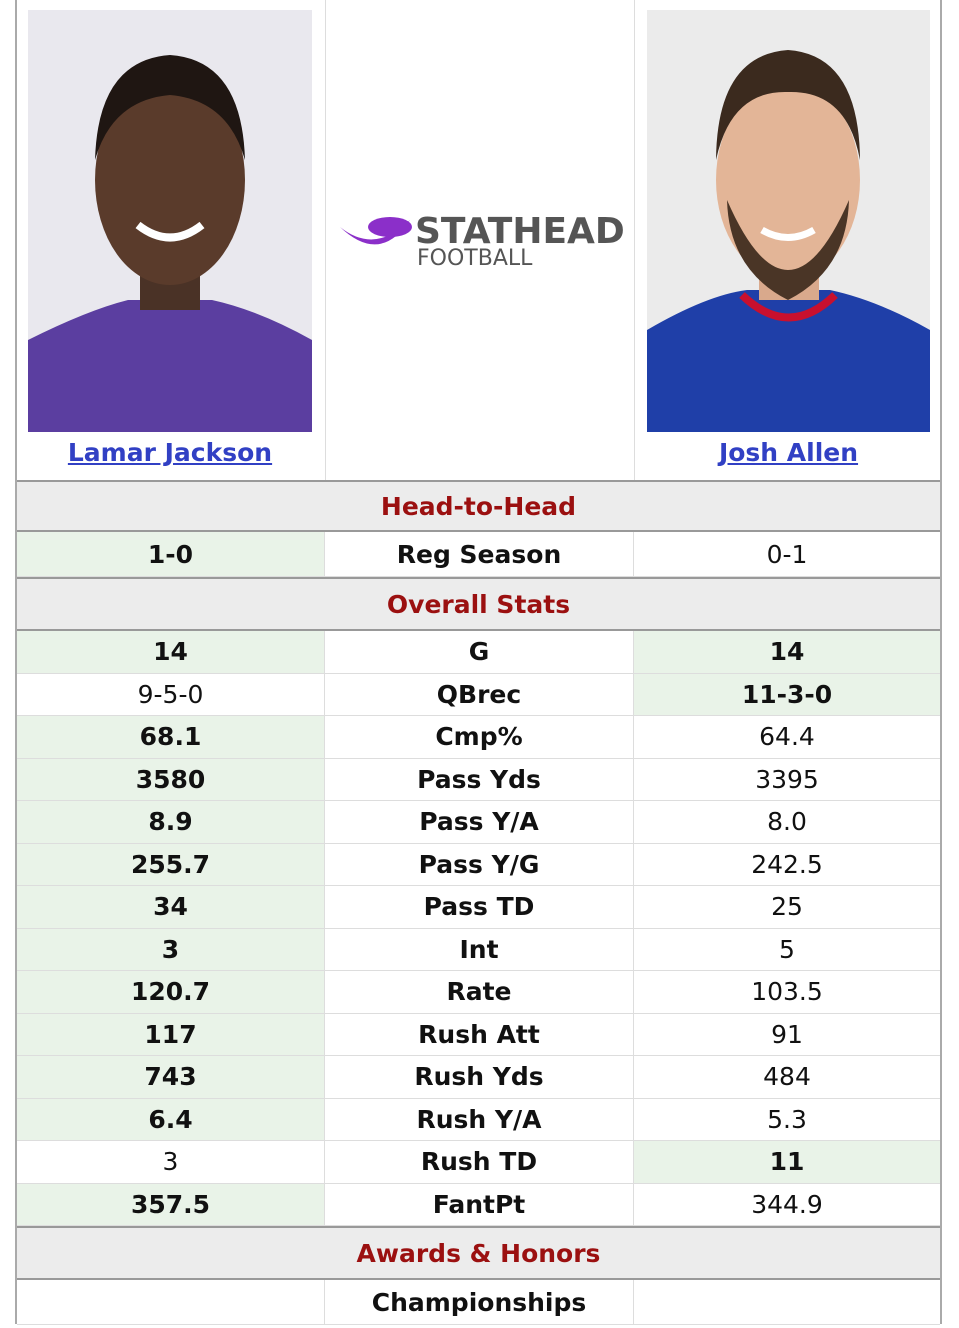  What do you see at coordinates (787, 737) in the screenshot?
I see `stat-value: 64.4` at bounding box center [787, 737].